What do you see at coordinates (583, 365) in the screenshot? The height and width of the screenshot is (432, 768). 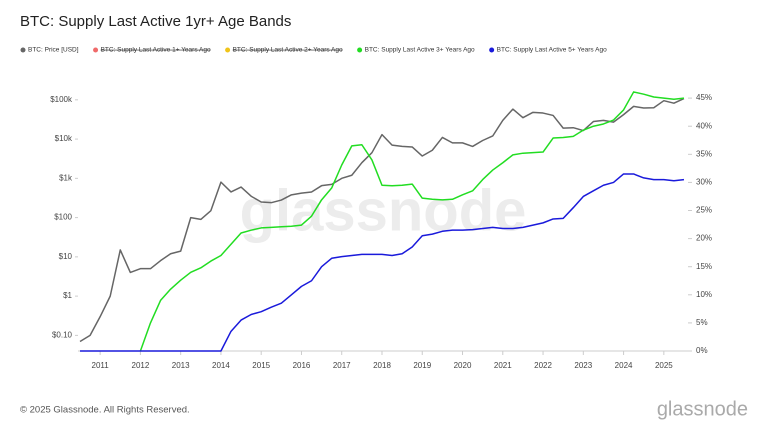 I see `x-tick-label: 2023` at bounding box center [583, 365].